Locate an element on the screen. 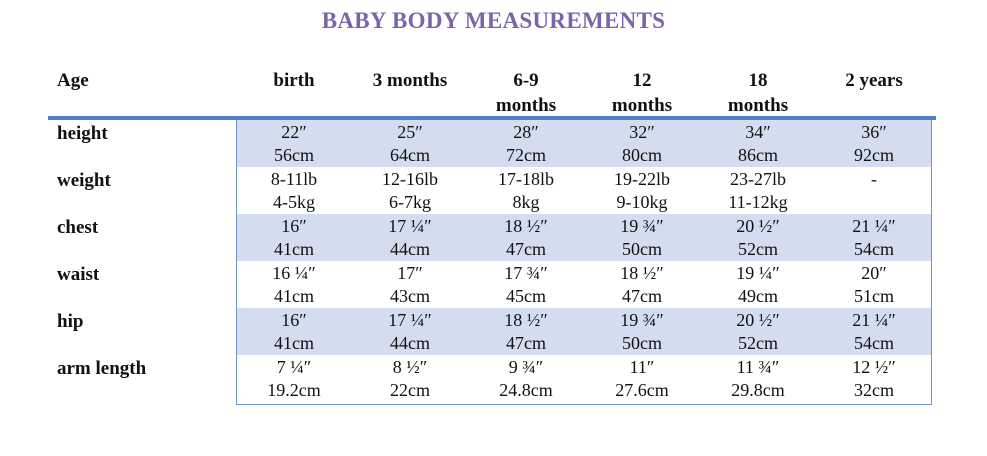 This screenshot has height=456, width=987. row-label: hip is located at coordinates (70, 321).